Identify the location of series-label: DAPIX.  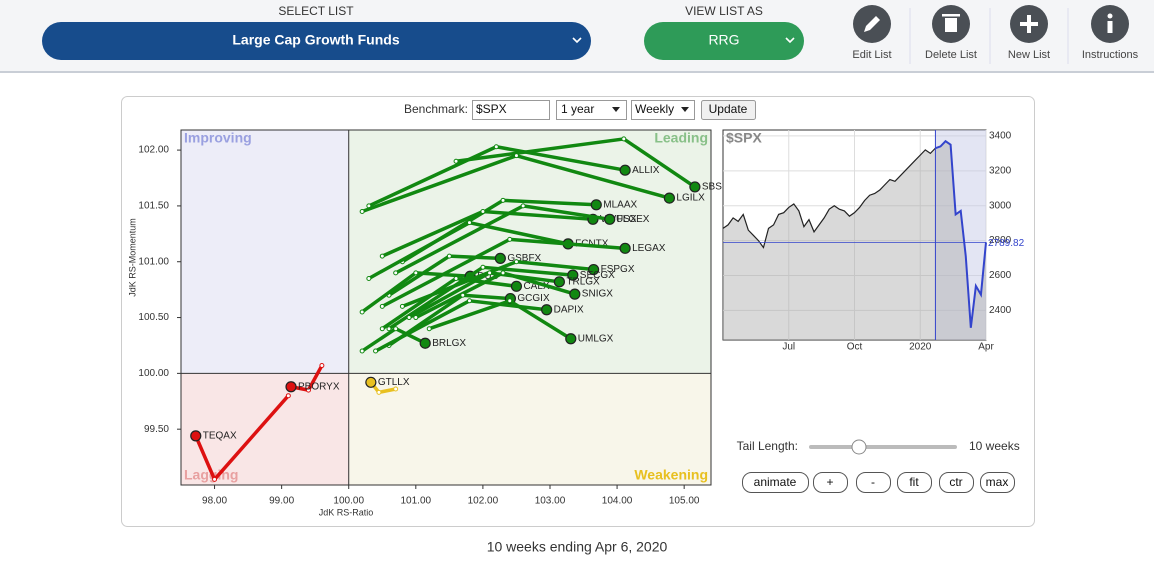
(569, 309).